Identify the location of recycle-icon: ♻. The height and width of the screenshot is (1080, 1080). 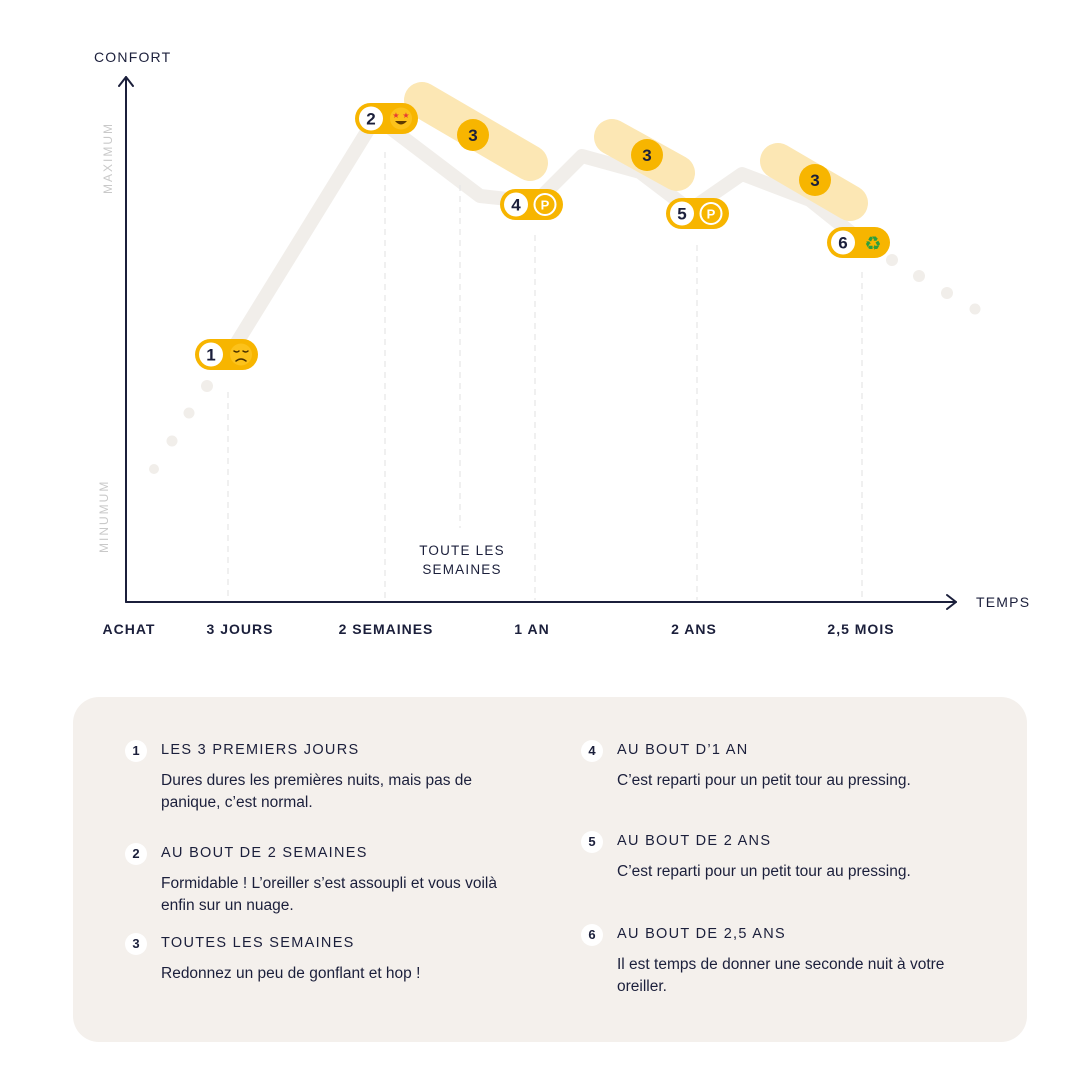
(872, 244).